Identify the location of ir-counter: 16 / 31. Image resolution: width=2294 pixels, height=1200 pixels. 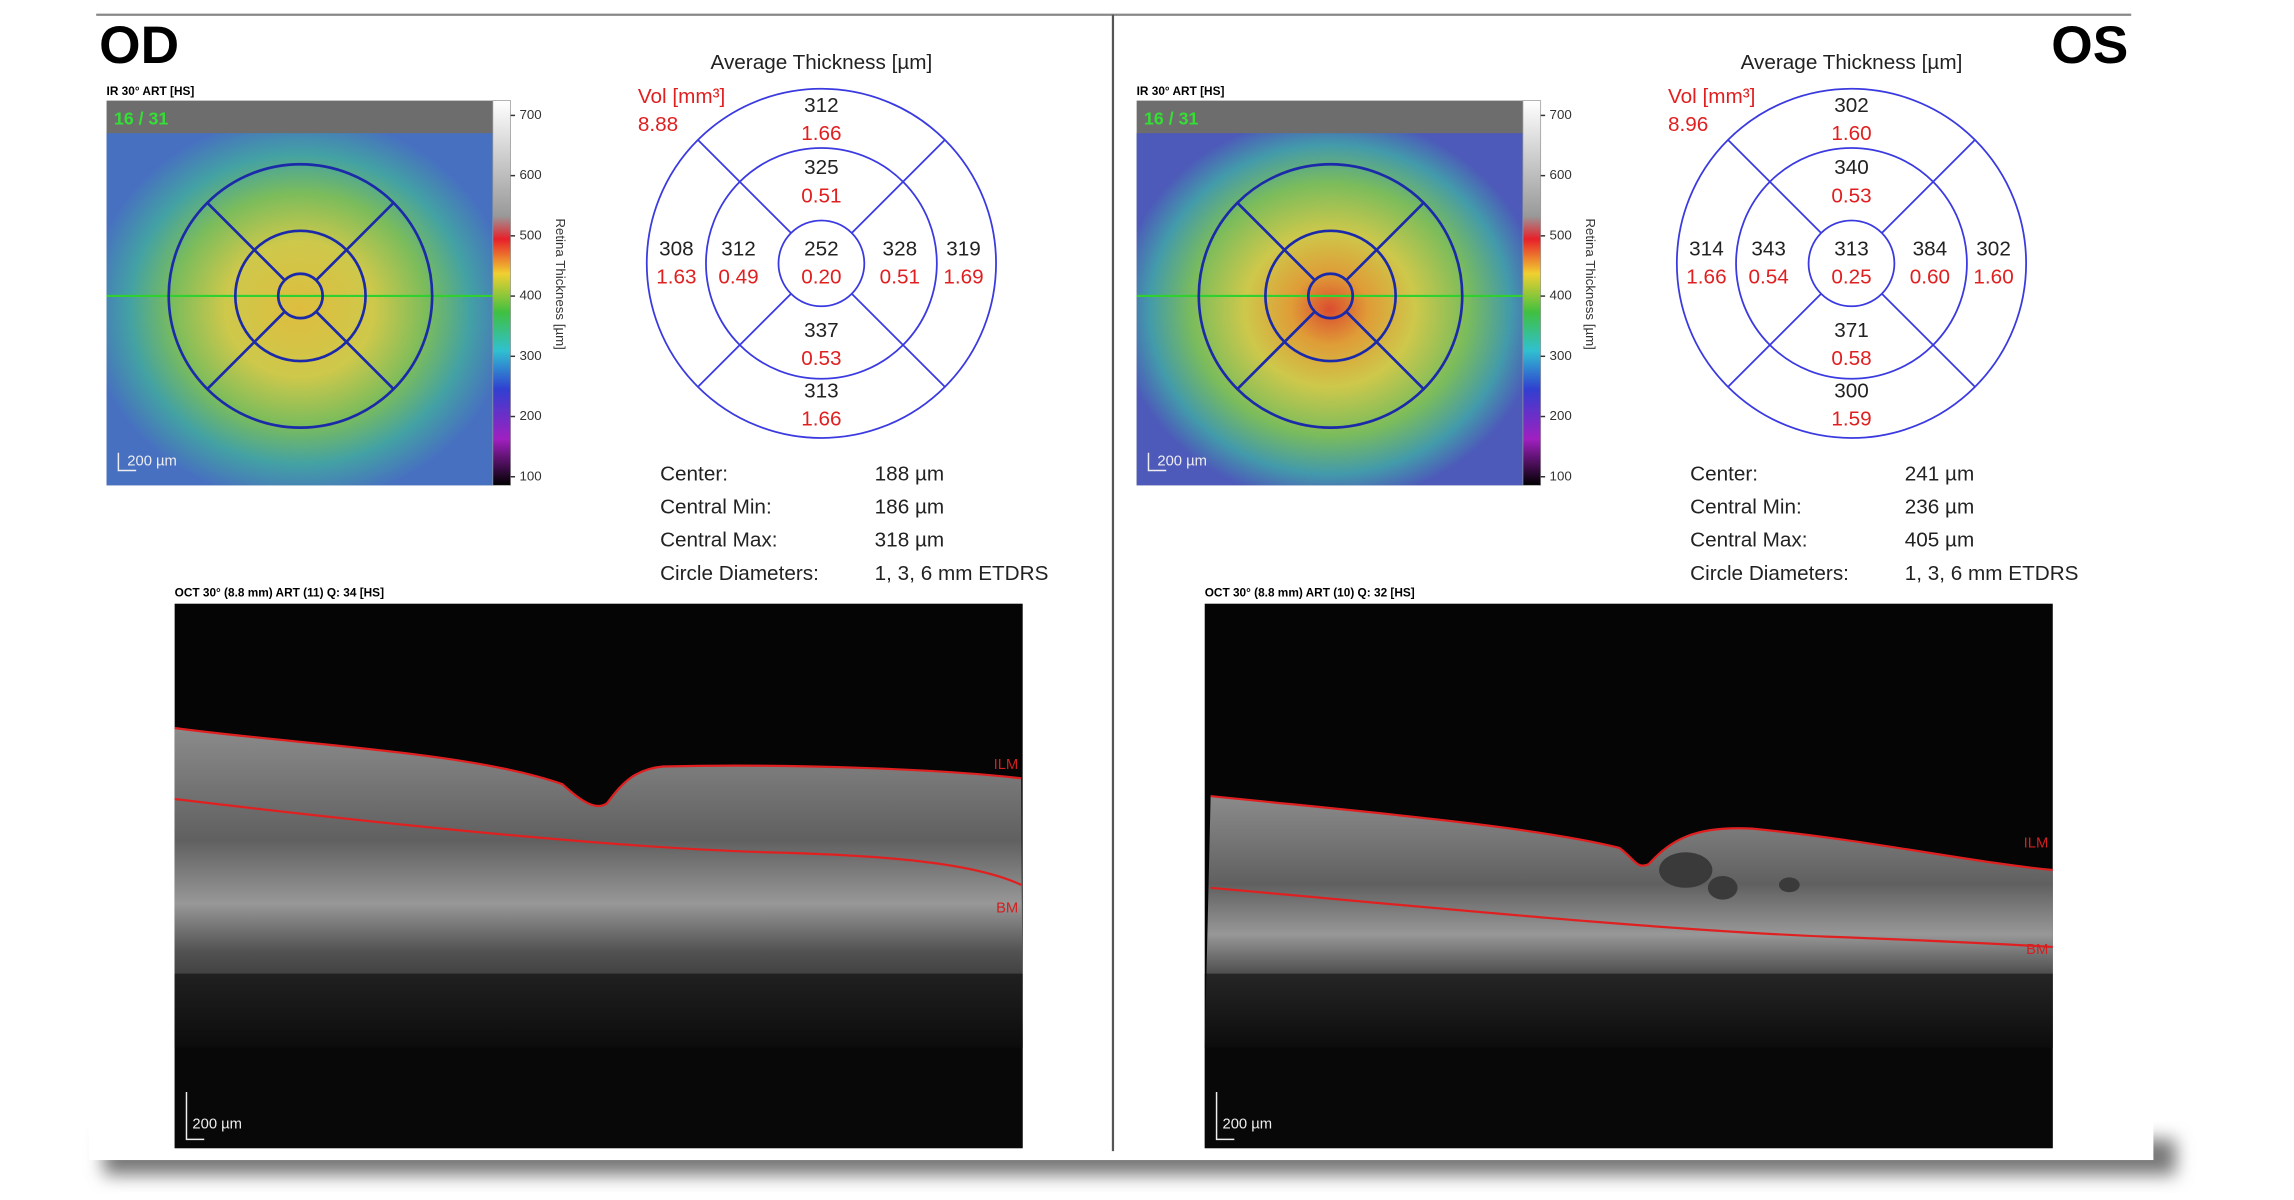
(1171, 119).